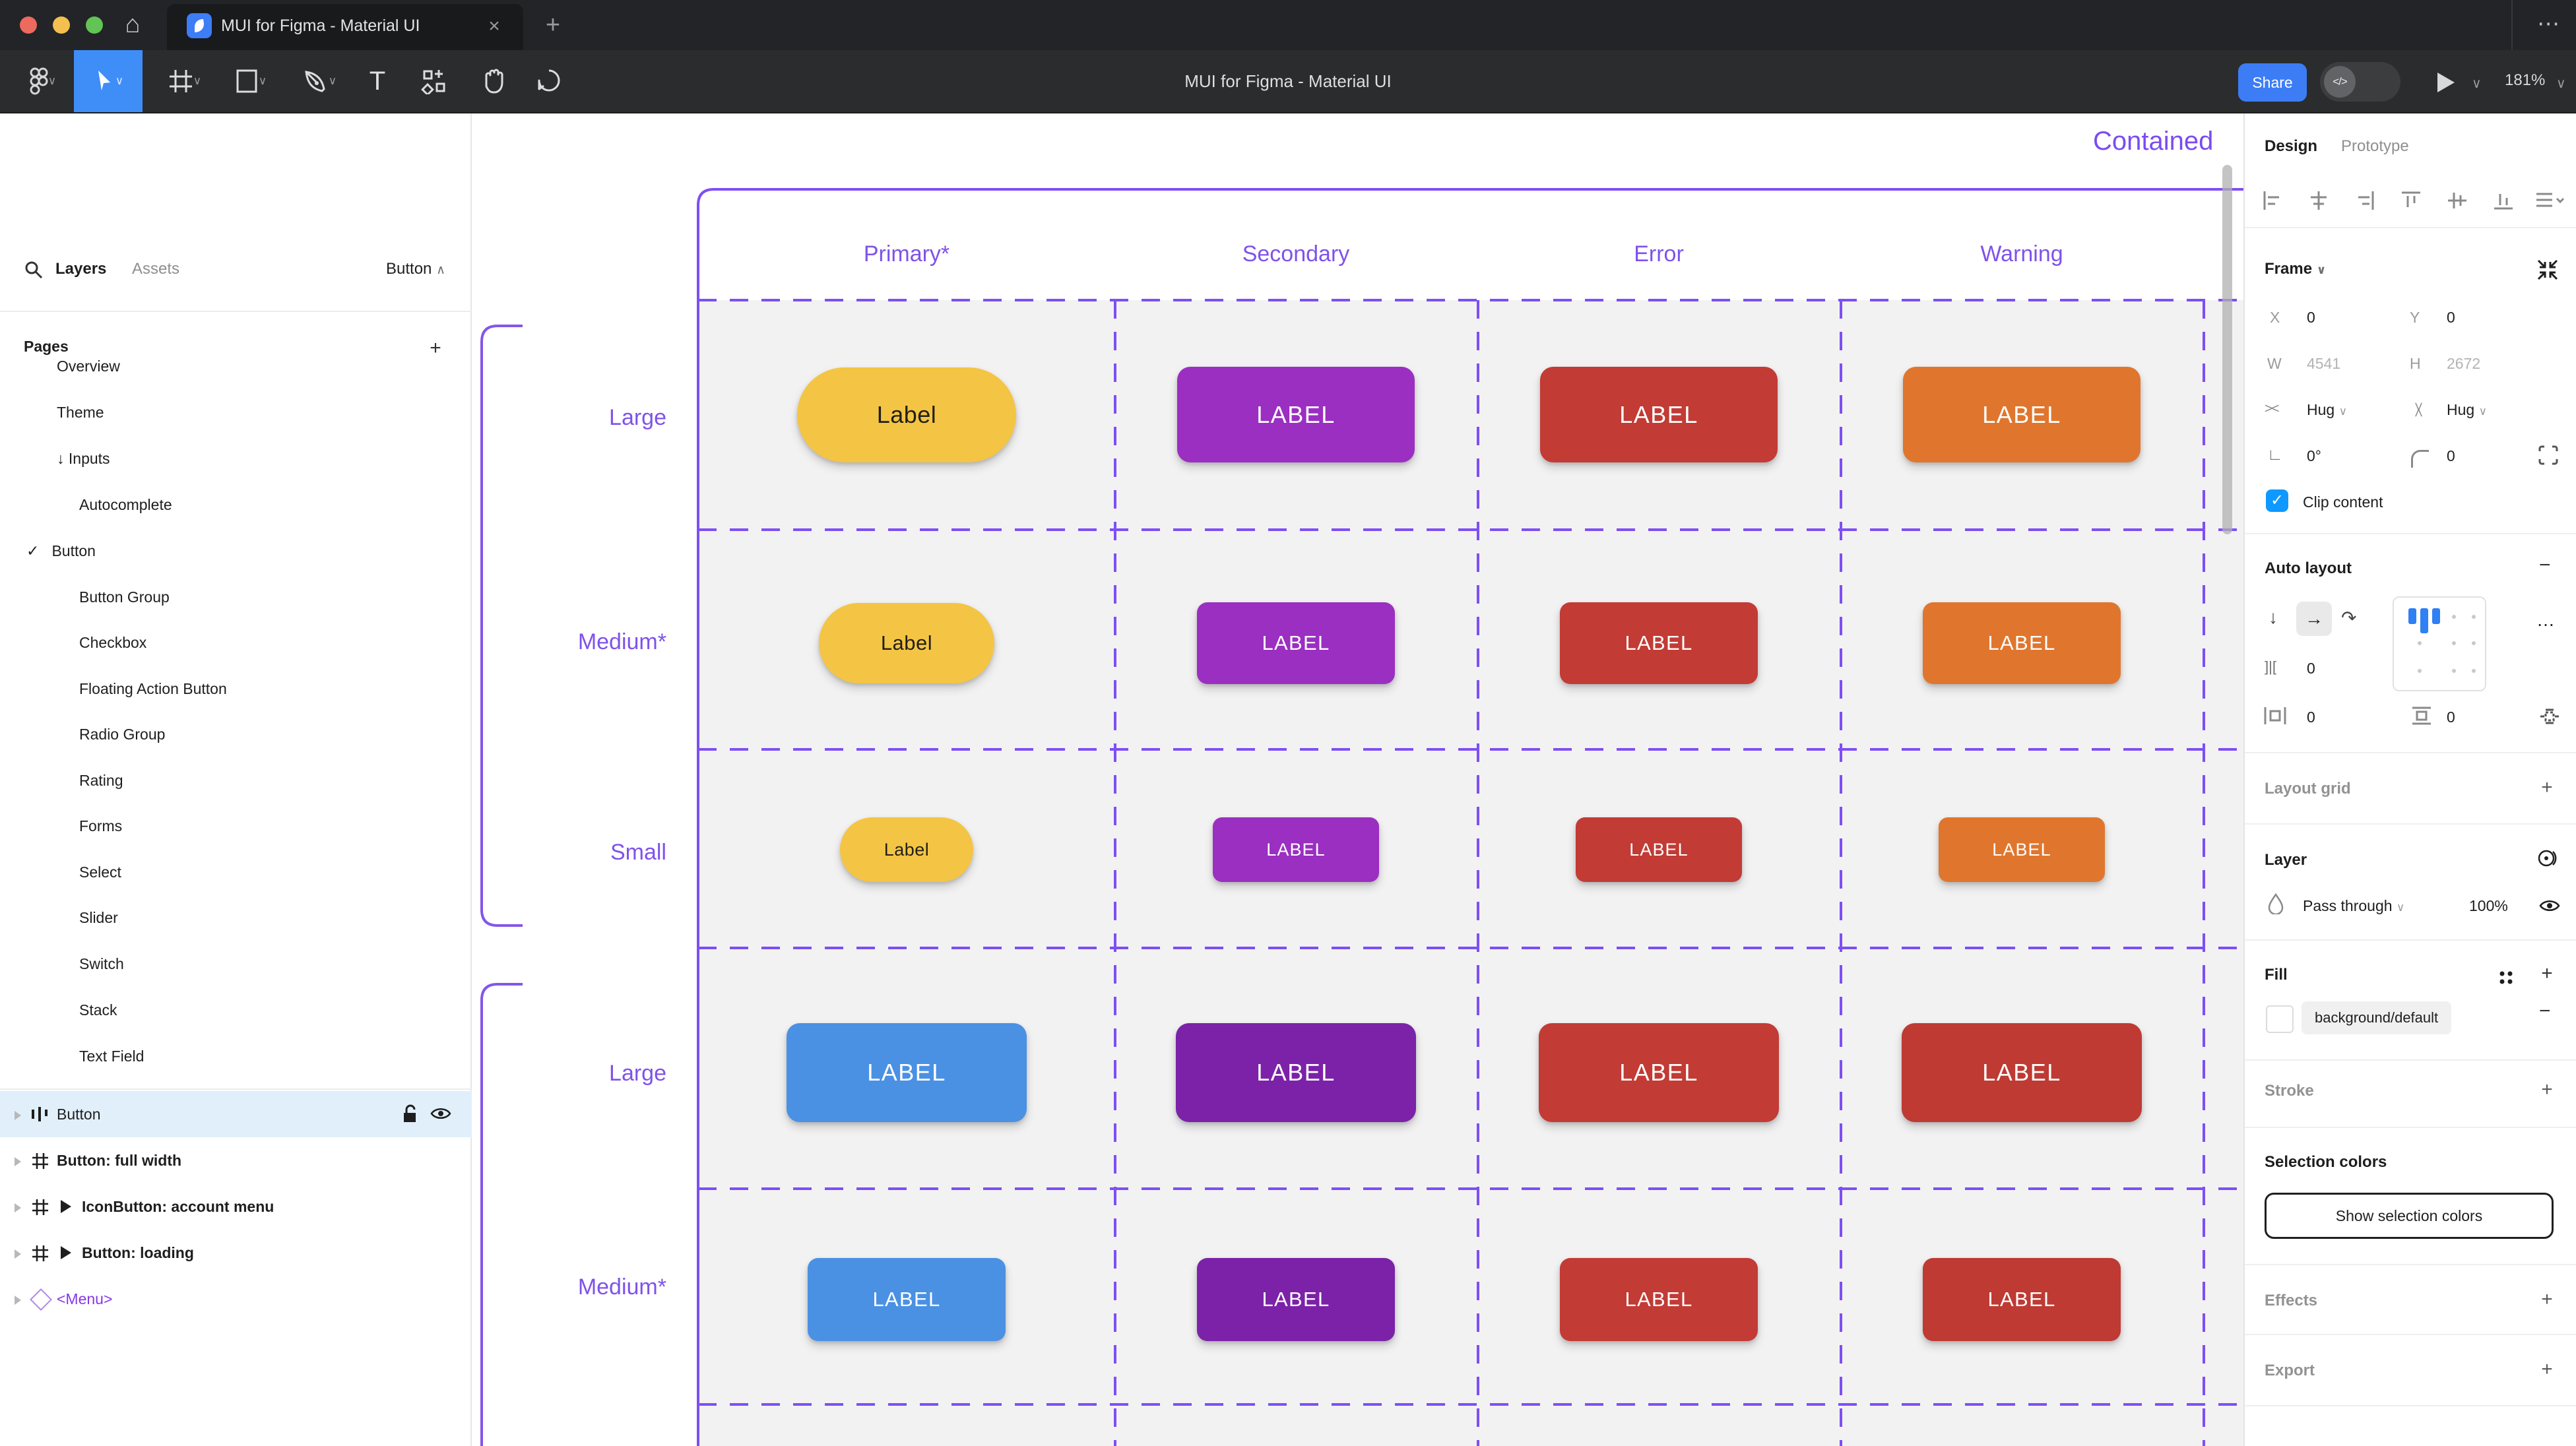 Image resolution: width=2576 pixels, height=1446 pixels. What do you see at coordinates (2227, 349) in the screenshot?
I see `canvas-scrollbar` at bounding box center [2227, 349].